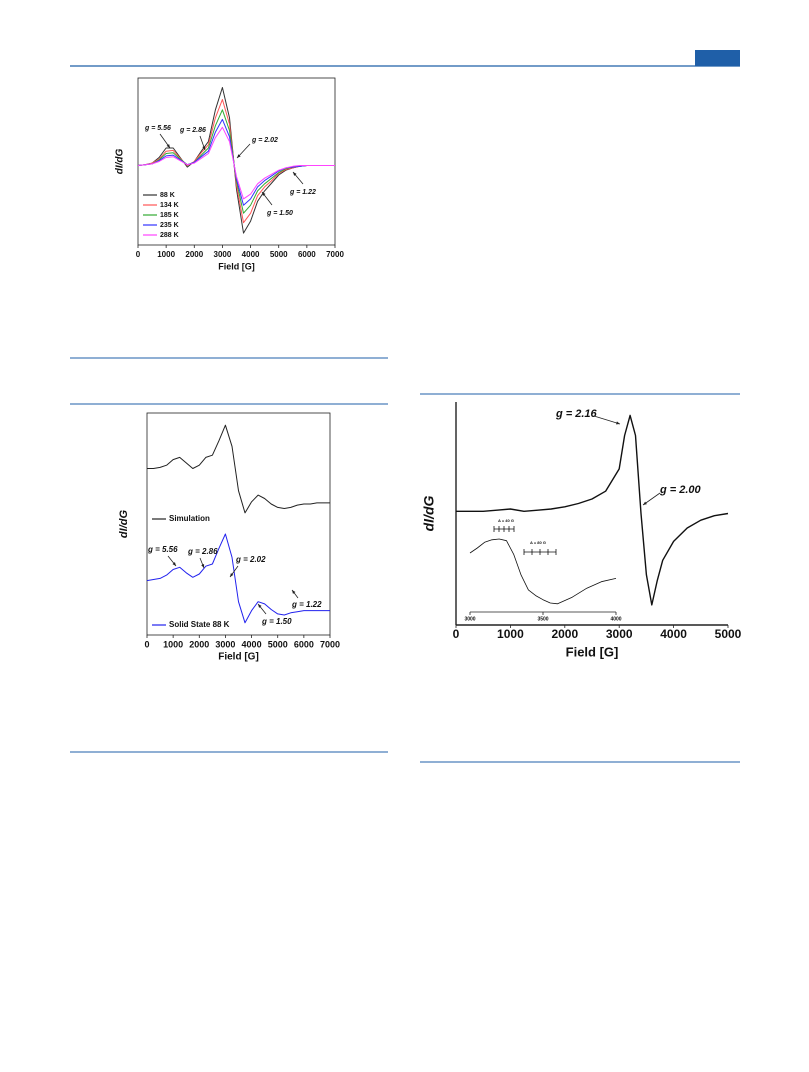 The height and width of the screenshot is (1072, 809). What do you see at coordinates (189, 518) in the screenshot?
I see `legend-label: Simulation` at bounding box center [189, 518].